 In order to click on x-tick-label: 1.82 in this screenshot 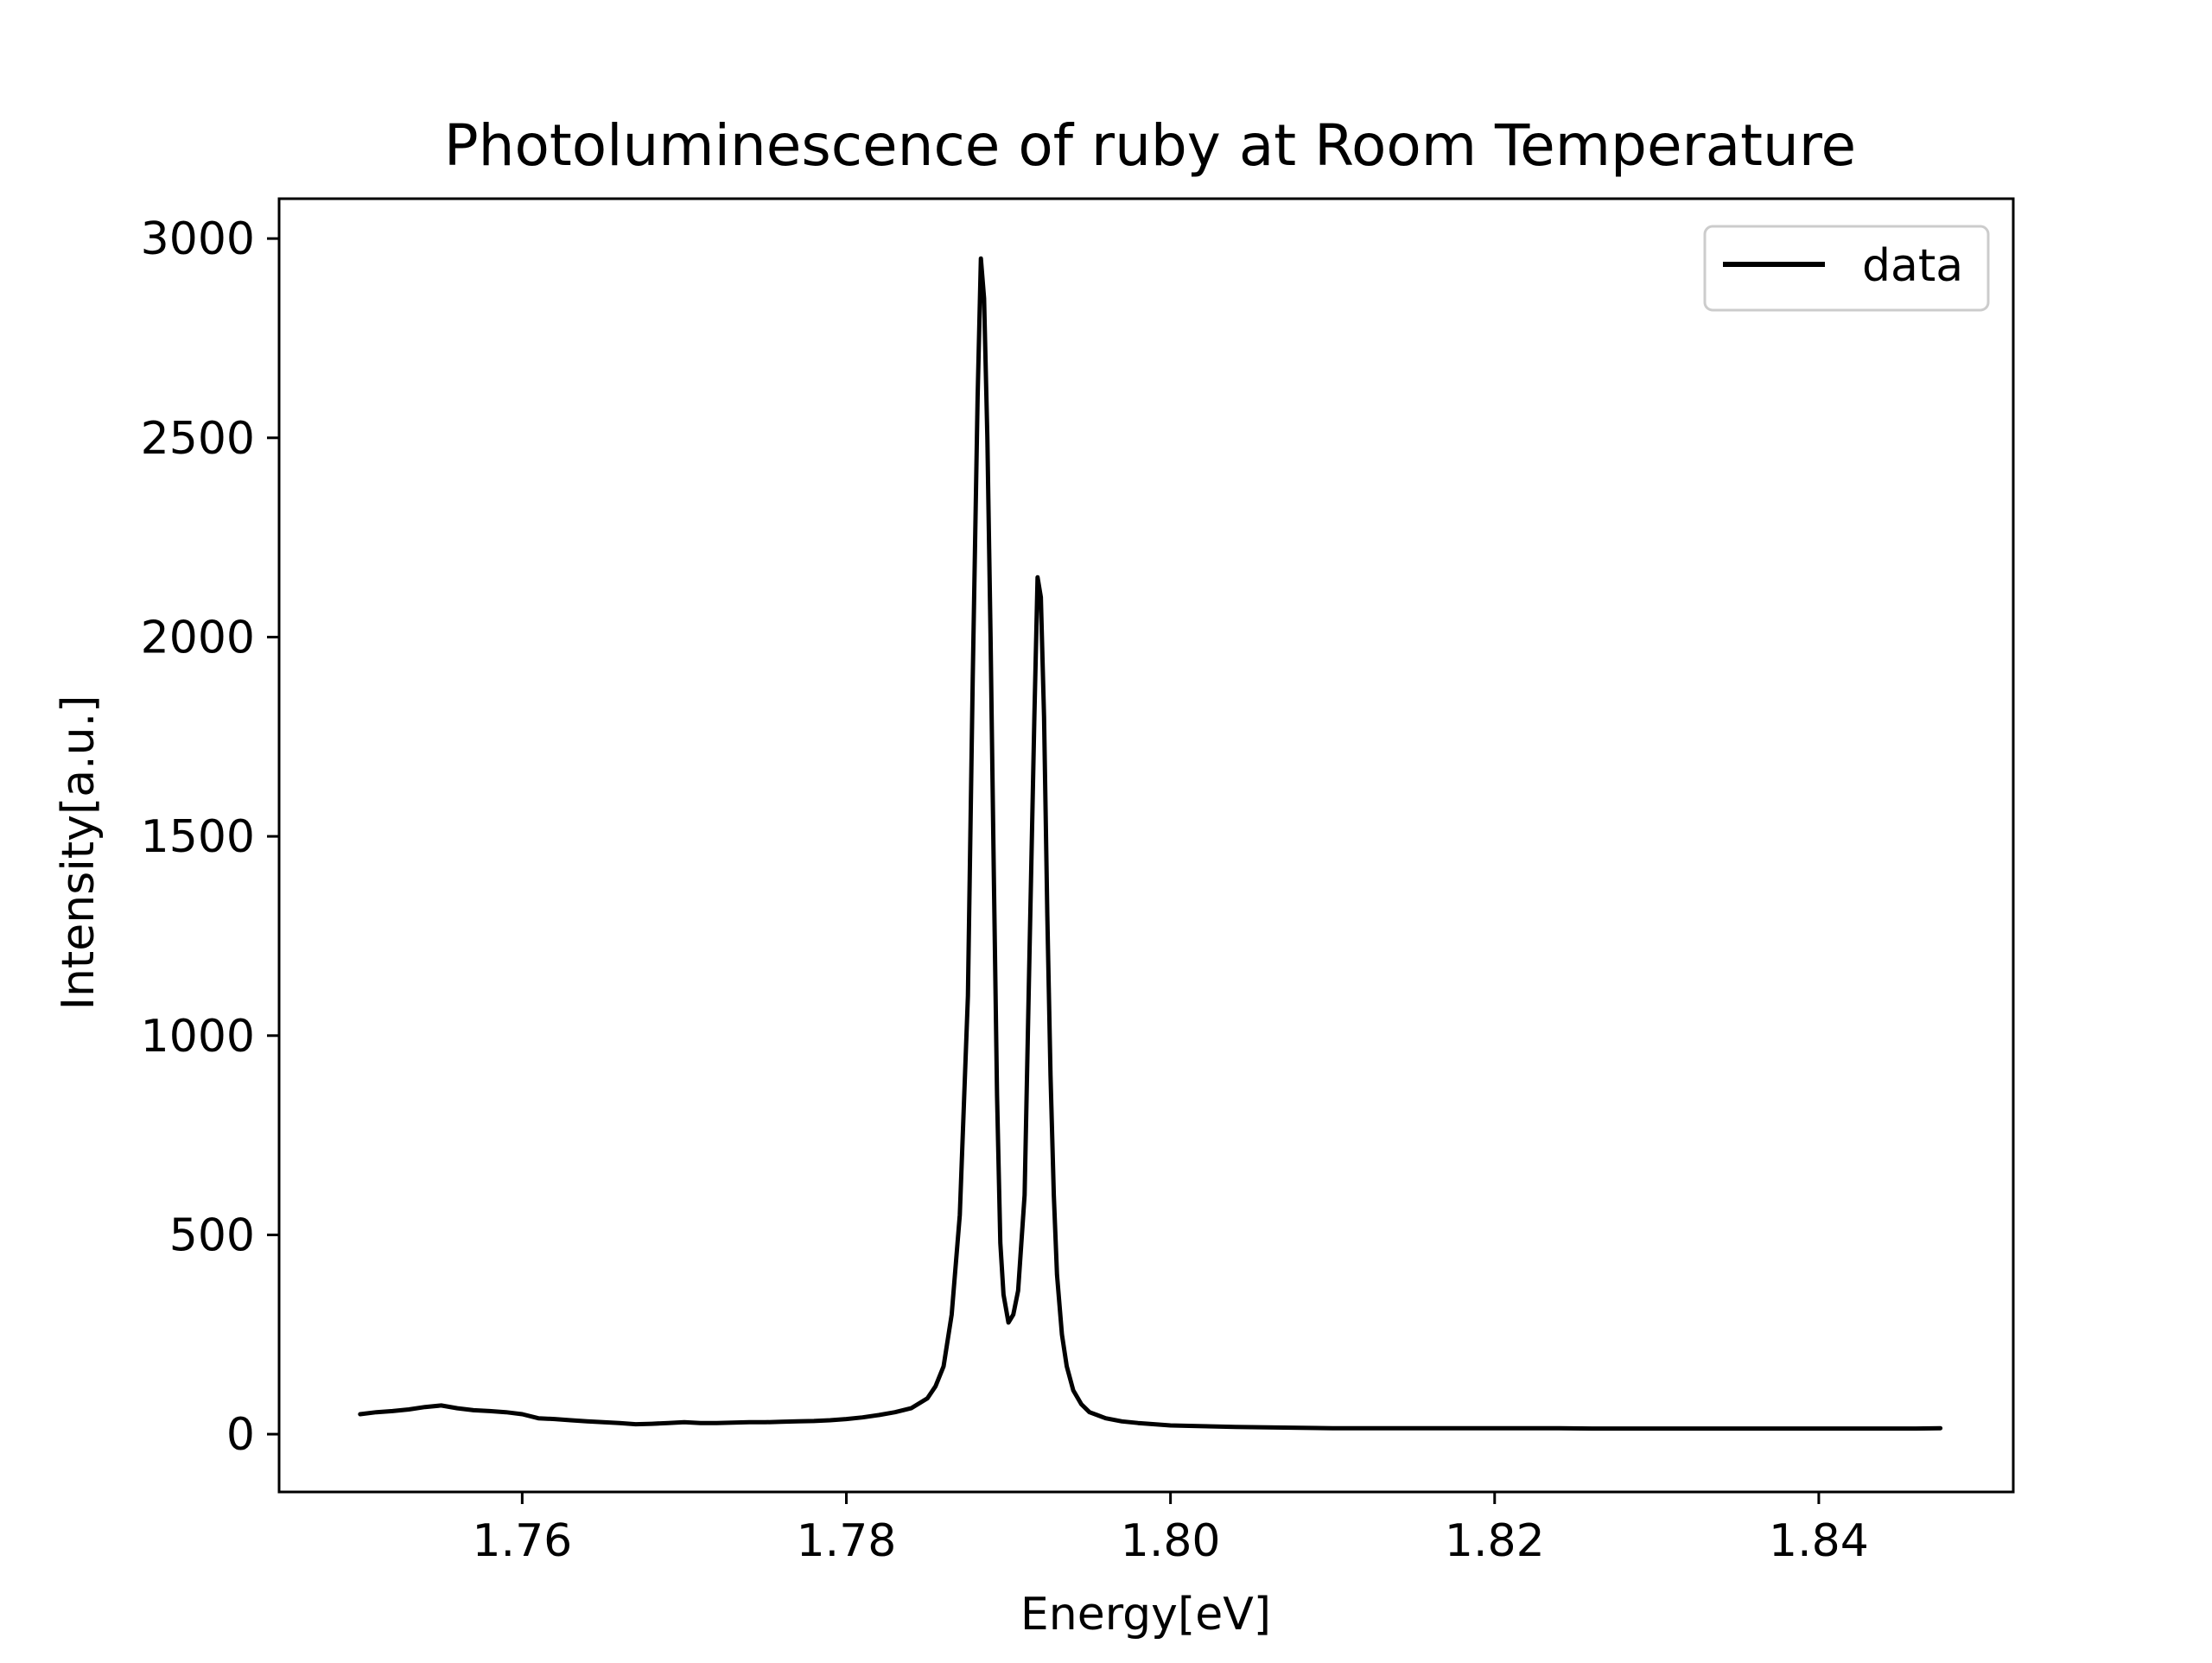, I will do `click(1495, 1541)`.